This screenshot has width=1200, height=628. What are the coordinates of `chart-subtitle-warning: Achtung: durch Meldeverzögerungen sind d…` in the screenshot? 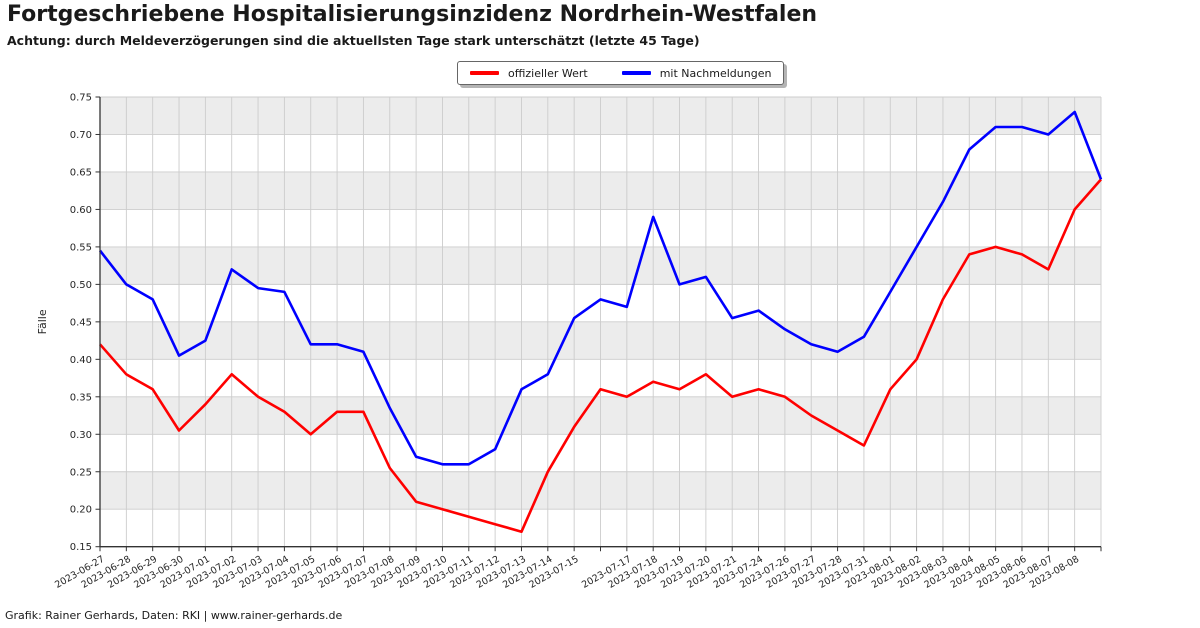 It's located at (353, 40).